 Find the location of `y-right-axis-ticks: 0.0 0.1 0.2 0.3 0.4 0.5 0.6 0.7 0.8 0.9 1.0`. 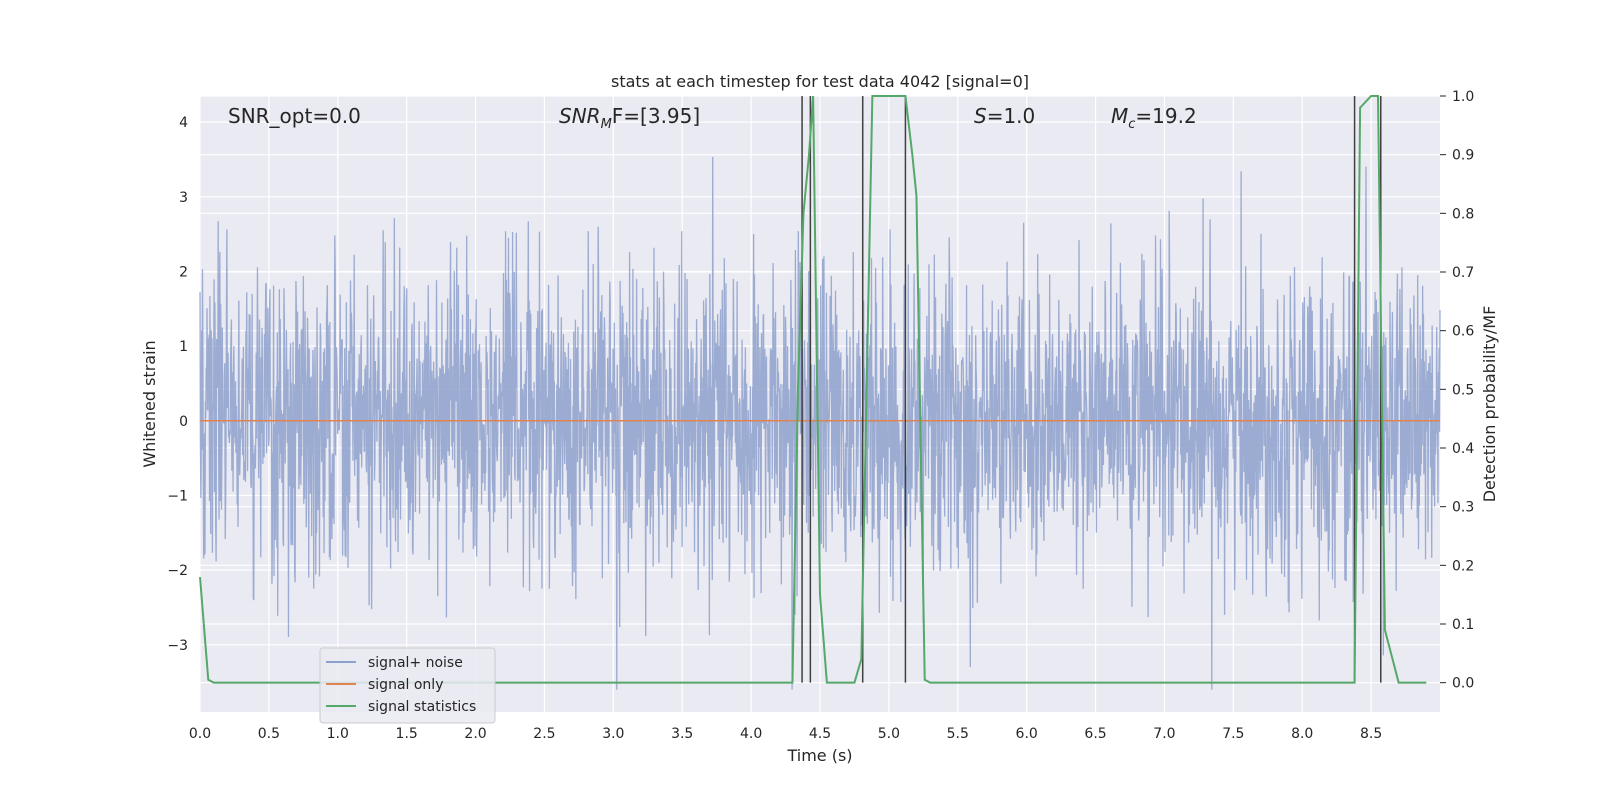

y-right-axis-ticks: 0.0 0.1 0.2 0.3 0.4 0.5 0.6 0.7 0.8 0.9 1.0 is located at coordinates (1457, 390).